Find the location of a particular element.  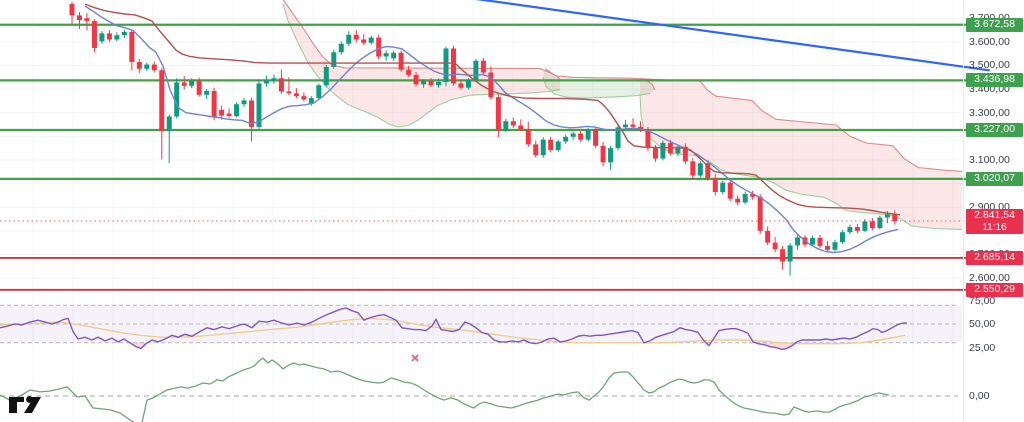

oscillator-line is located at coordinates (445, 389).